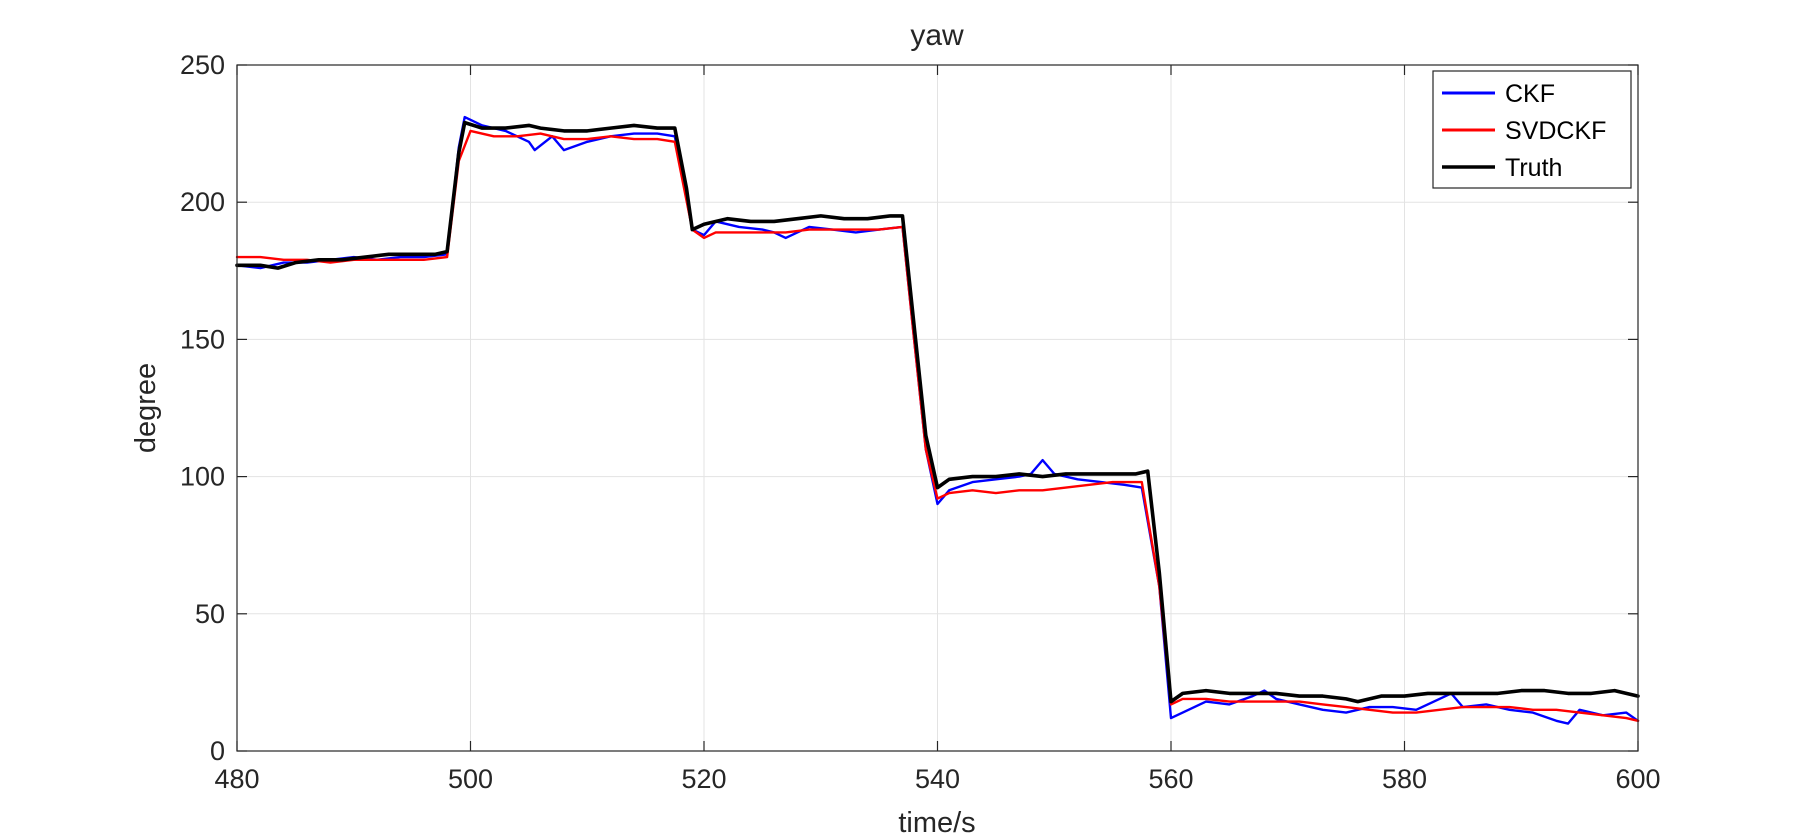 The image size is (1800, 840). I want to click on legend-label-svdckf: SVDCKF, so click(1555, 131).